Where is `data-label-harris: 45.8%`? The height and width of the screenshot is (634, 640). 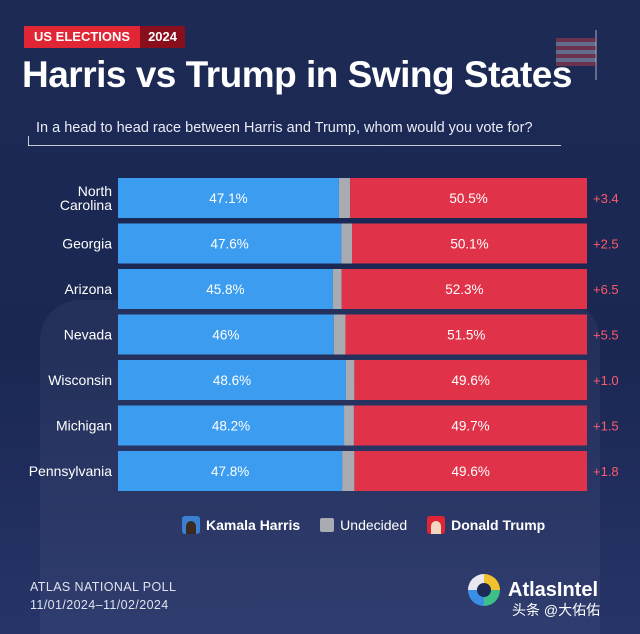
data-label-harris: 45.8% is located at coordinates (225, 289).